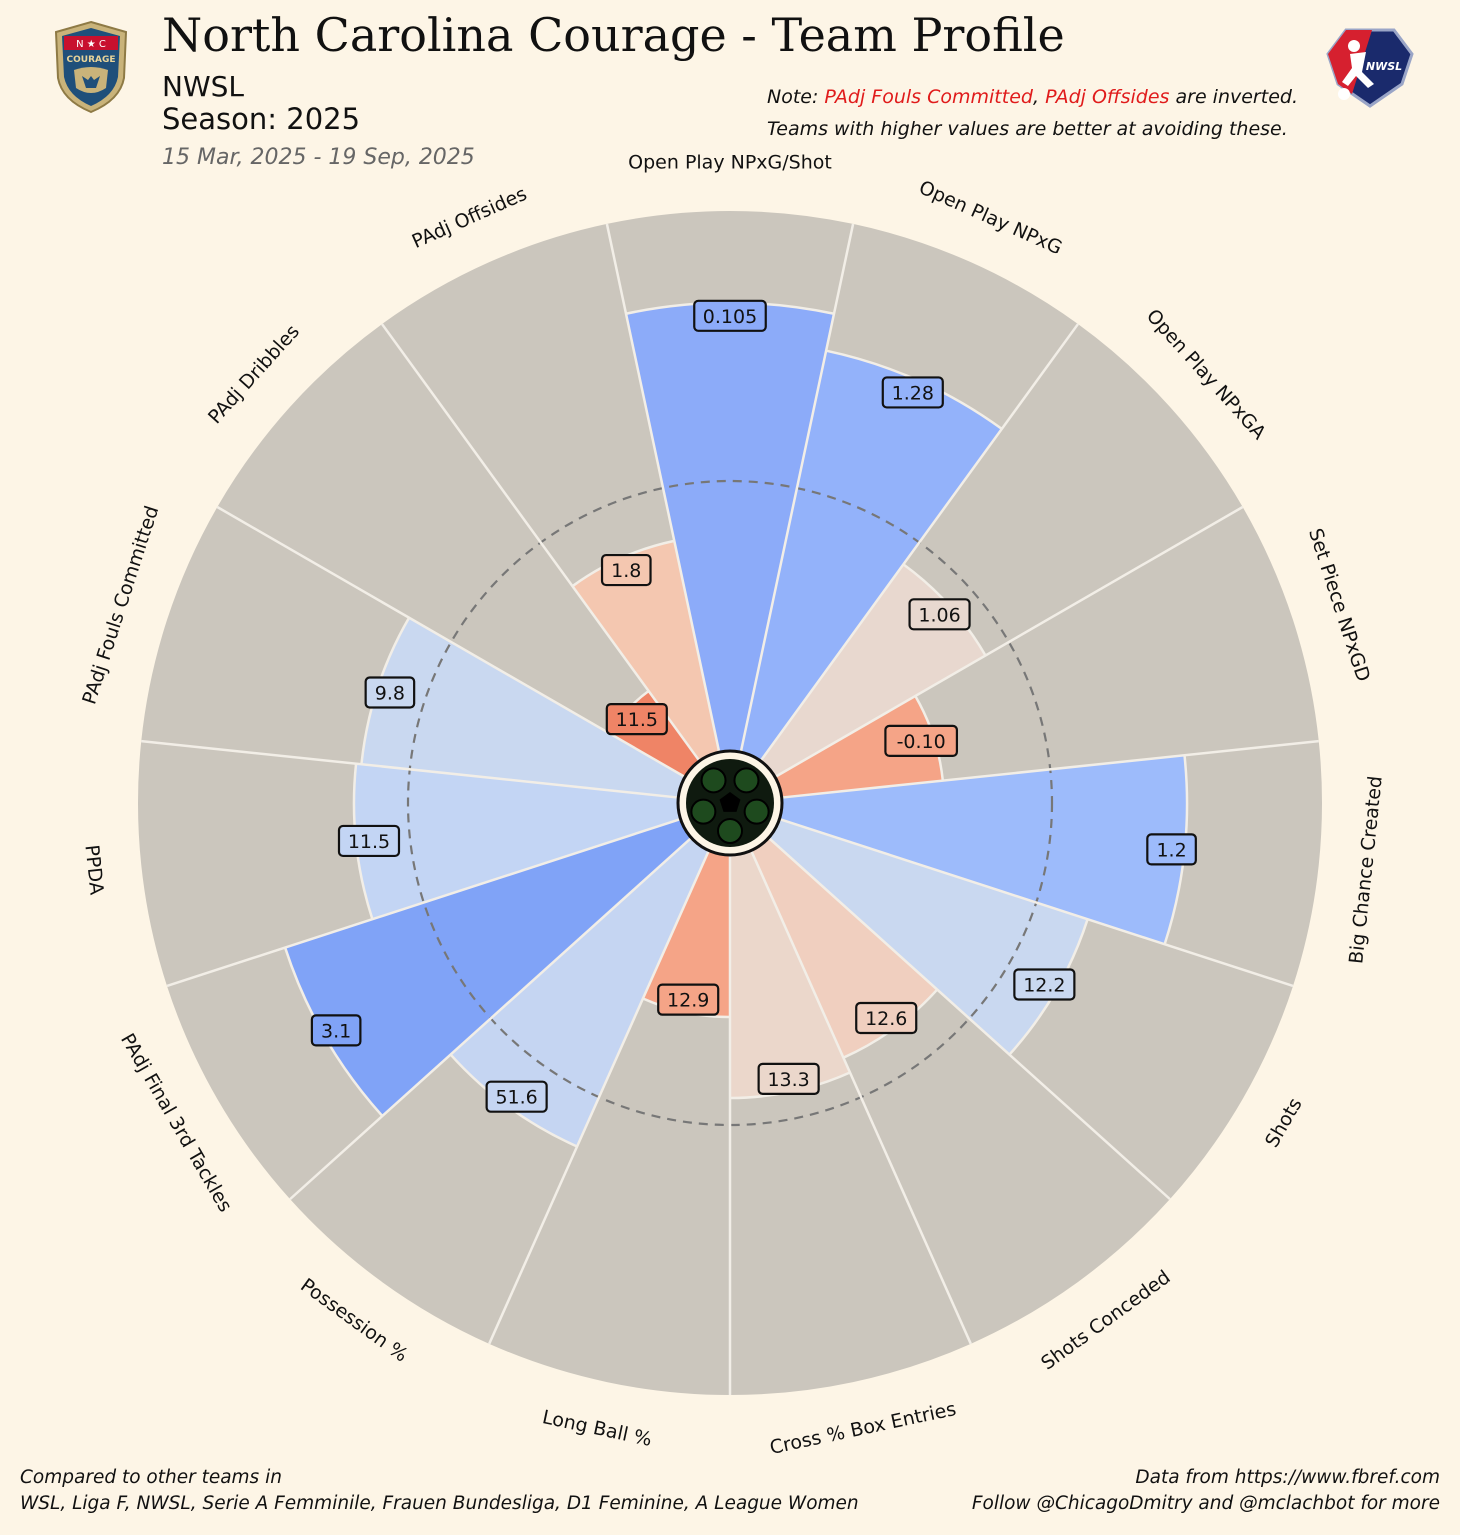 The width and height of the screenshot is (1460, 1535). What do you see at coordinates (91, 67) in the screenshot?
I see `team-logo: N ★ C COURAGE` at bounding box center [91, 67].